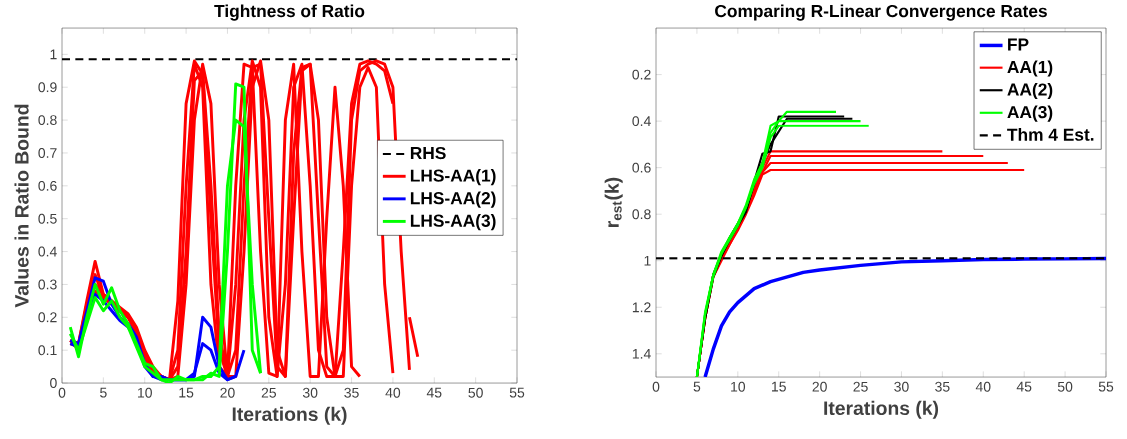  Describe the element at coordinates (1030, 91) in the screenshot. I see `legend-label: AA(2)` at that location.